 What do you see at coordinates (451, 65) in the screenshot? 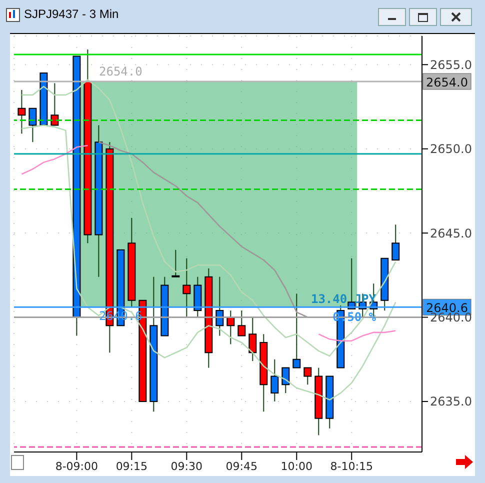
I see `y-tick-label: 2655.0` at bounding box center [451, 65].